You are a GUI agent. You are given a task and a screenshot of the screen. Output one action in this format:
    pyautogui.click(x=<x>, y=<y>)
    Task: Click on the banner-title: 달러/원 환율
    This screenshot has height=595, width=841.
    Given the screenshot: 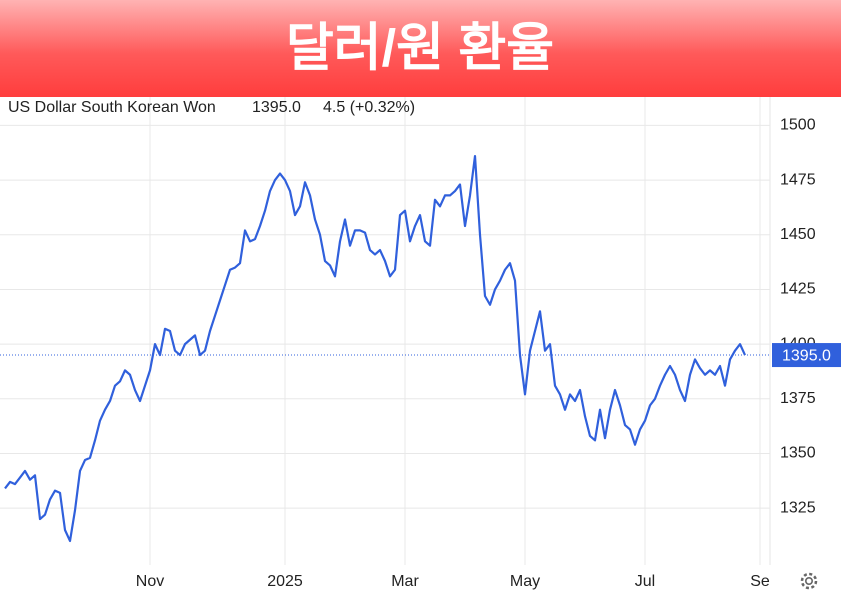 What is the action you would take?
    pyautogui.click(x=420, y=49)
    